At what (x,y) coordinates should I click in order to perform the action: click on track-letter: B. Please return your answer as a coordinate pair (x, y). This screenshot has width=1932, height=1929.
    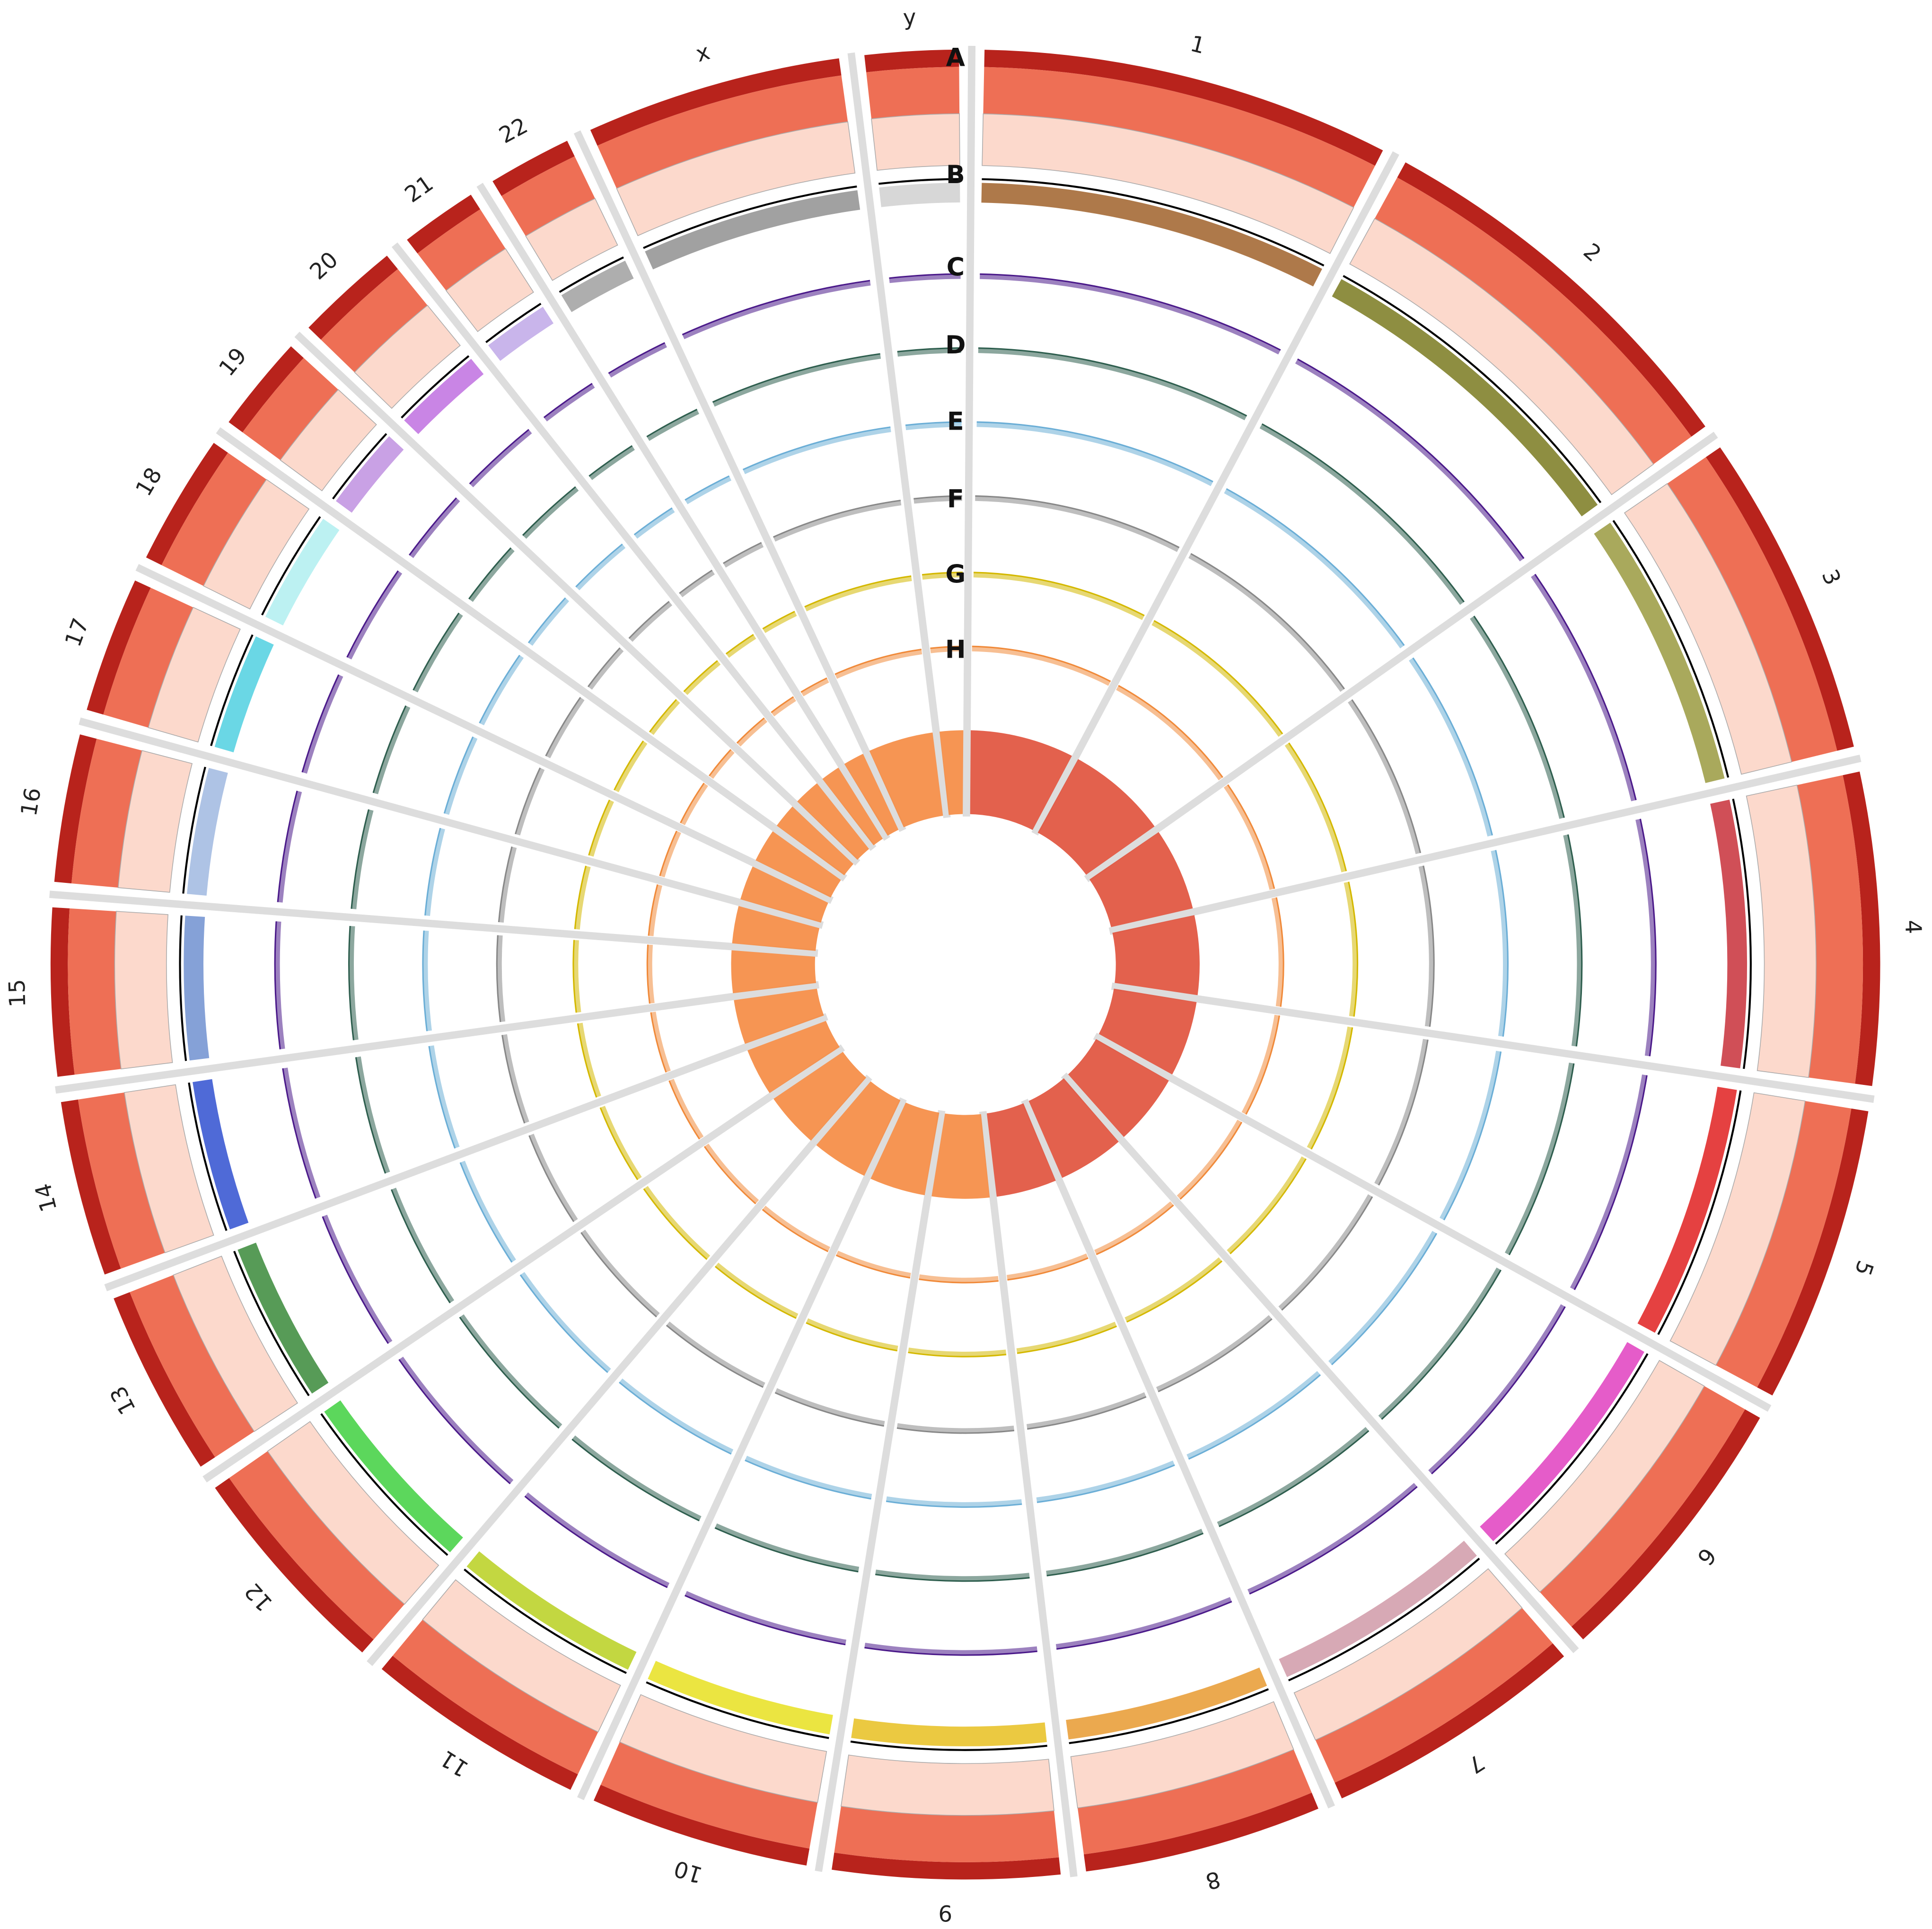
    Looking at the image, I should click on (955, 175).